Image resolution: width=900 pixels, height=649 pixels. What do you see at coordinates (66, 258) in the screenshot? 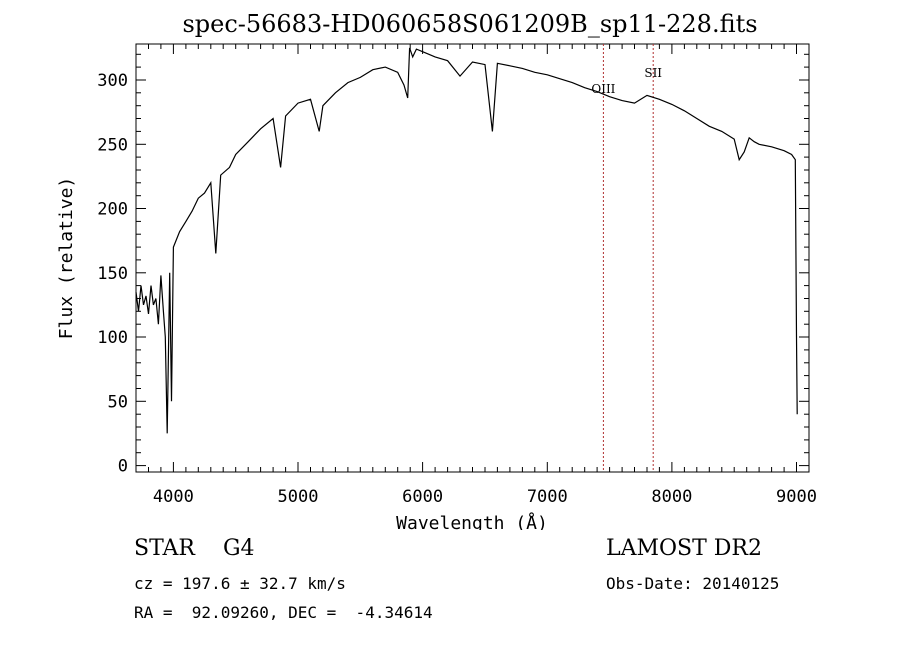
I see `y-axis-label: Flux (relative)` at bounding box center [66, 258].